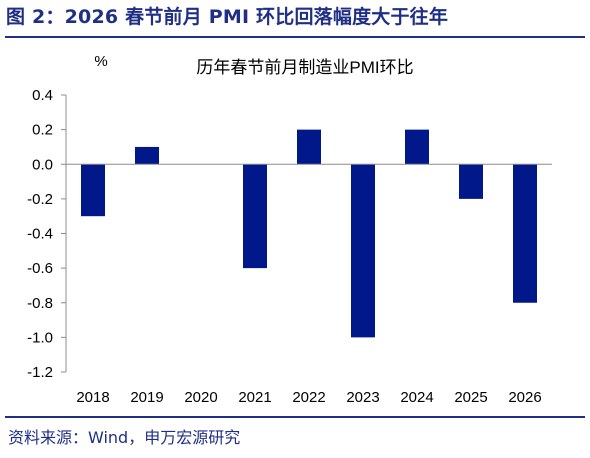  I want to click on title-divider, so click(295, 37).